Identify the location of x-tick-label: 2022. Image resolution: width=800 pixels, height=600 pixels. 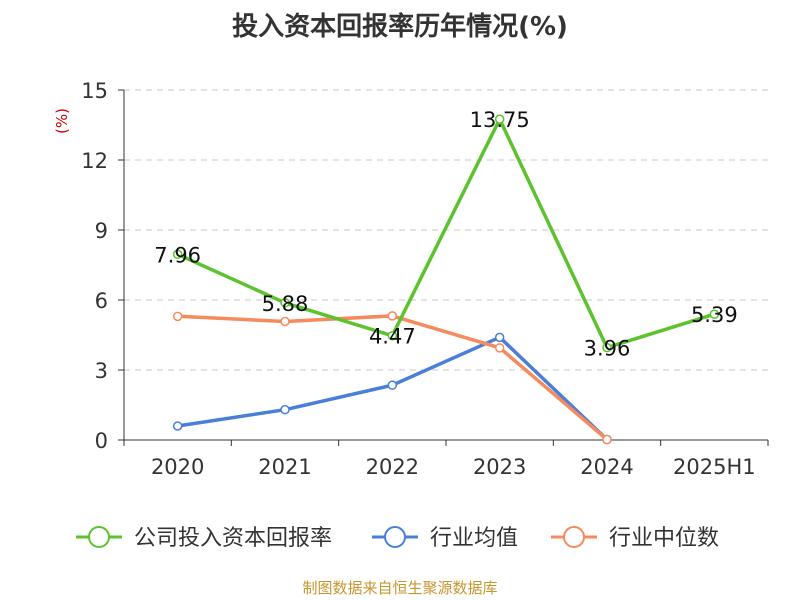
(392, 467).